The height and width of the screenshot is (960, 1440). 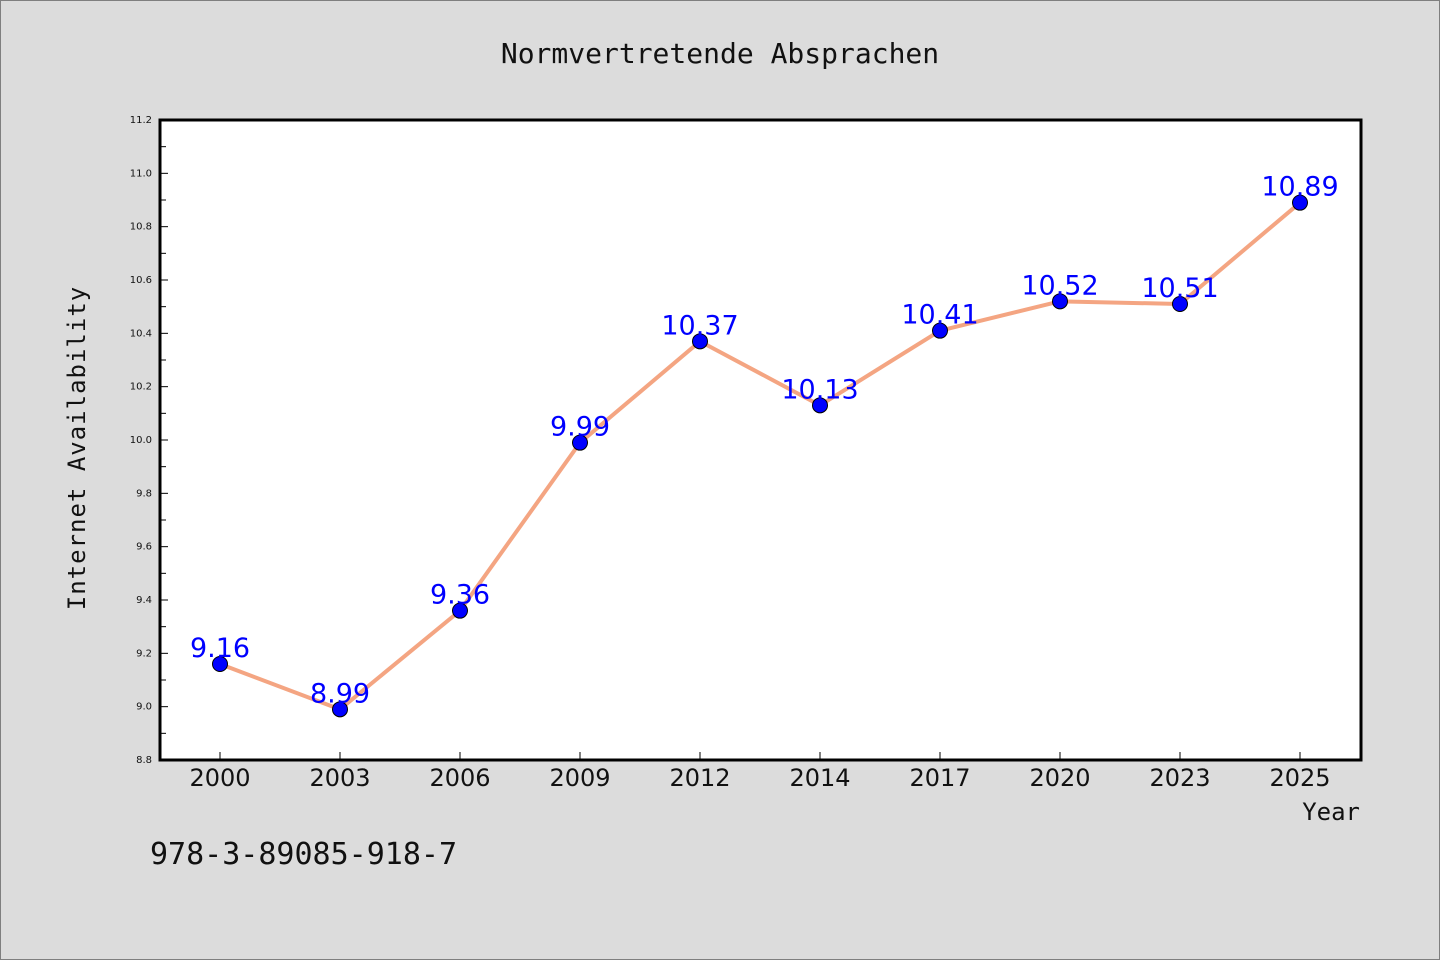 What do you see at coordinates (760, 772) in the screenshot?
I see `x-axis-ticks: 2000 2003 2006 2009 2012 2014 2017 2020 2023 2025` at bounding box center [760, 772].